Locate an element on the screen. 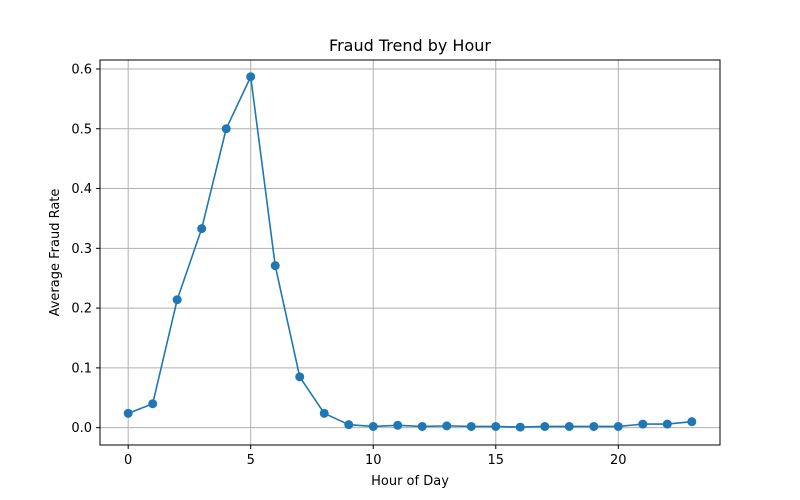 This screenshot has height=500, width=800. y-tick-label: 0.6 is located at coordinates (81, 69).